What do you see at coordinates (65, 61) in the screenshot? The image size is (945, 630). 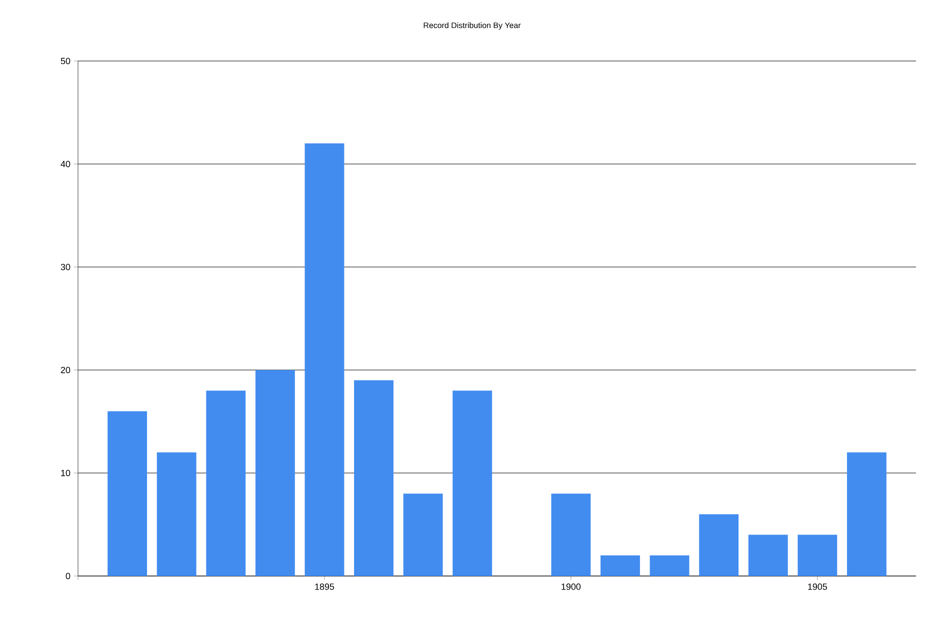 I see `y-tick-label: 50` at bounding box center [65, 61].